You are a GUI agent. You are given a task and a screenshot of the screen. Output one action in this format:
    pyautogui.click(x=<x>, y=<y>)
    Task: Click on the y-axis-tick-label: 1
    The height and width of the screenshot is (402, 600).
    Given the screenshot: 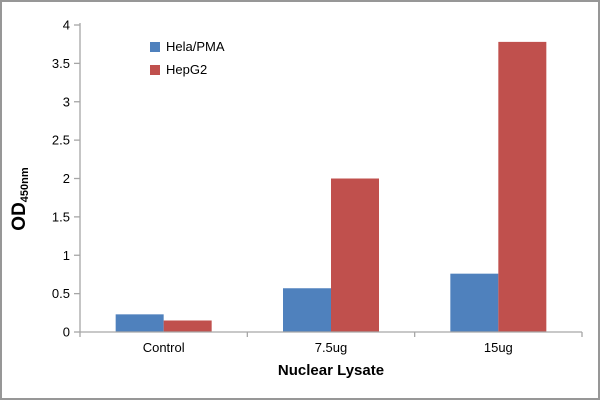 What is the action you would take?
    pyautogui.click(x=66, y=255)
    